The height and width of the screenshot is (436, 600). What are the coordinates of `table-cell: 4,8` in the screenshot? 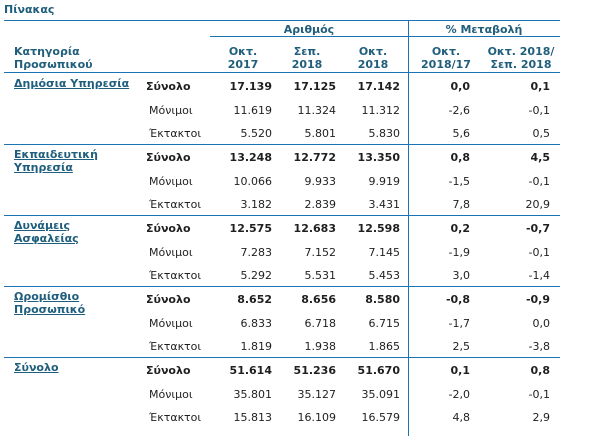 It's located at (461, 417).